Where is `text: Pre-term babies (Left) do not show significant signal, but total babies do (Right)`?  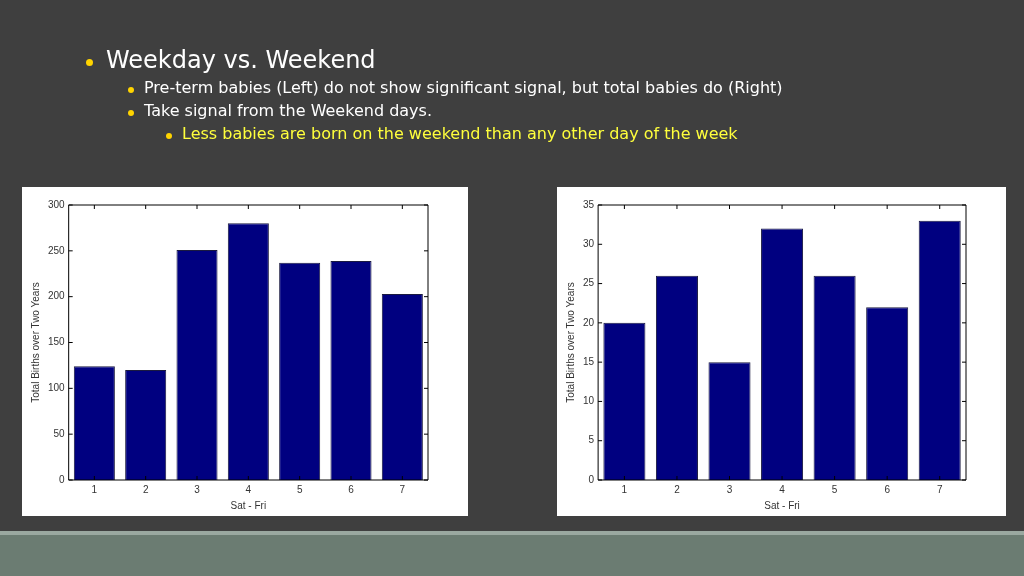
text: Pre-term babies (Left) do not show significant signal, but total babies do (Right) is located at coordinates (463, 87).